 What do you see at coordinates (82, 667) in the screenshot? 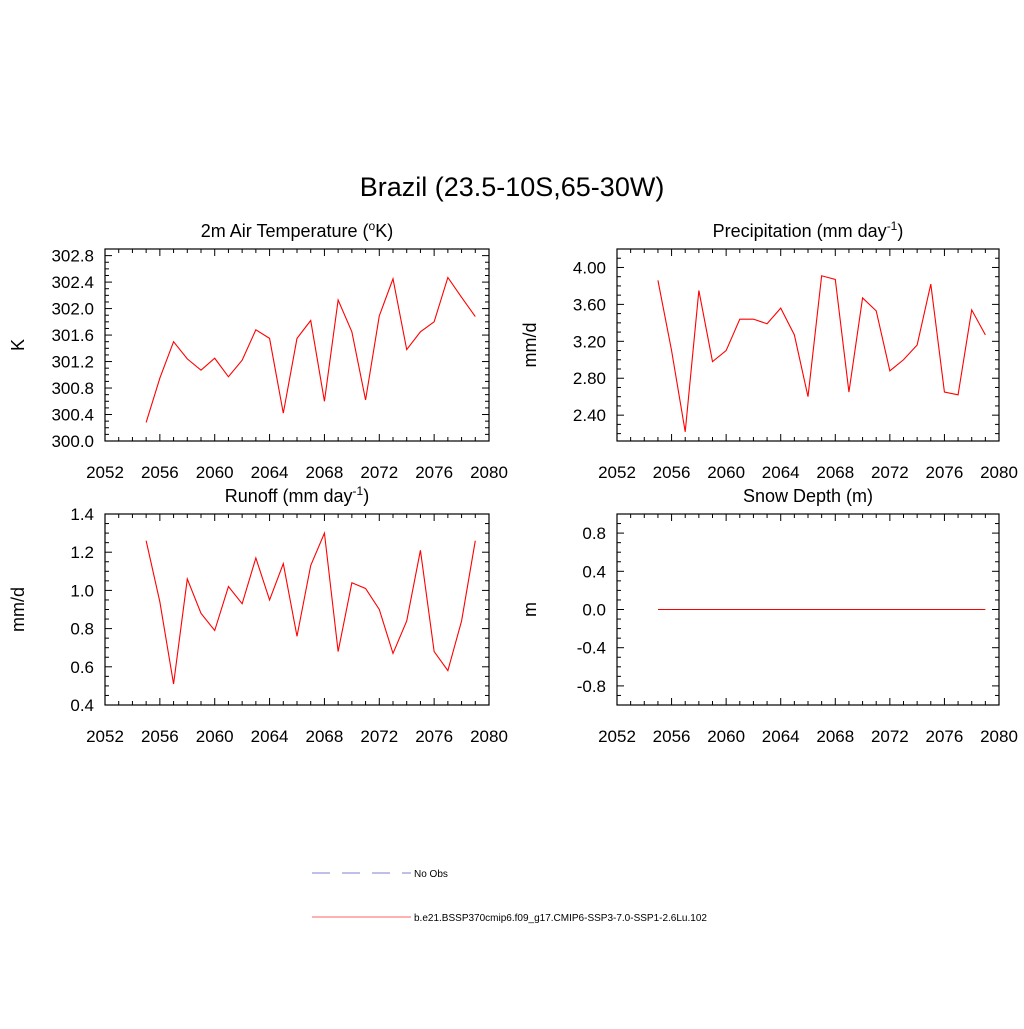
I see `y-tick-label: 0.6` at bounding box center [82, 667].